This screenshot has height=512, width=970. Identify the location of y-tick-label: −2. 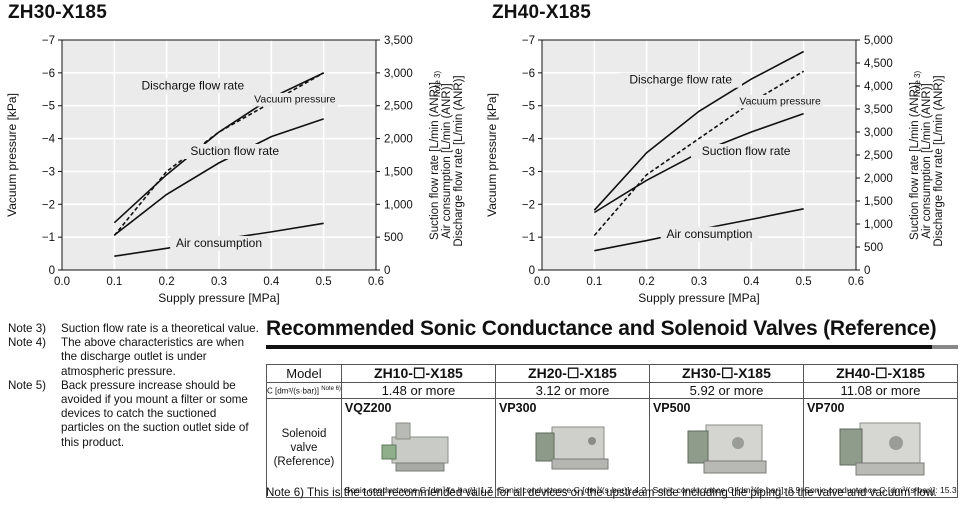
(528, 205).